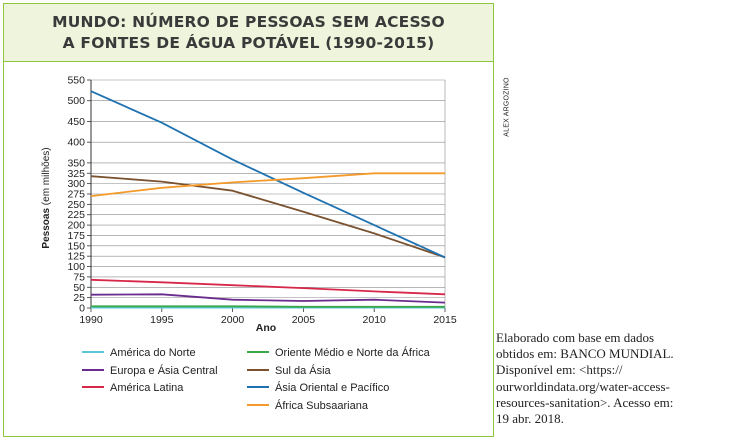 This screenshot has width=731, height=442. What do you see at coordinates (76, 122) in the screenshot?
I see `y-tick-label: 450` at bounding box center [76, 122].